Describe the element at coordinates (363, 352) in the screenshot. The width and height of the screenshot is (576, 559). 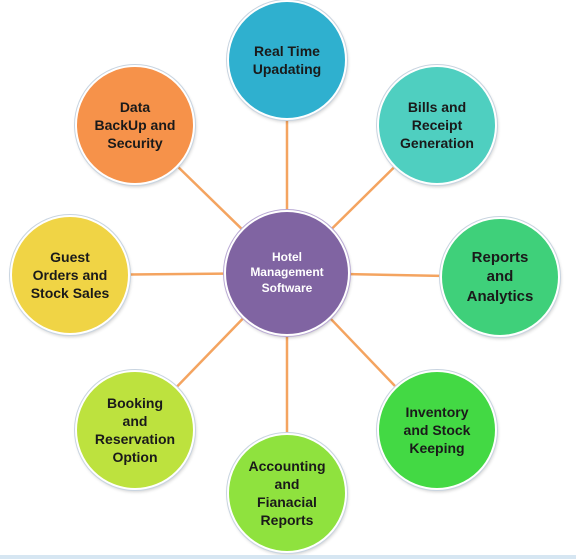
I see `connector-inventory-and-stock-keeping` at that location.